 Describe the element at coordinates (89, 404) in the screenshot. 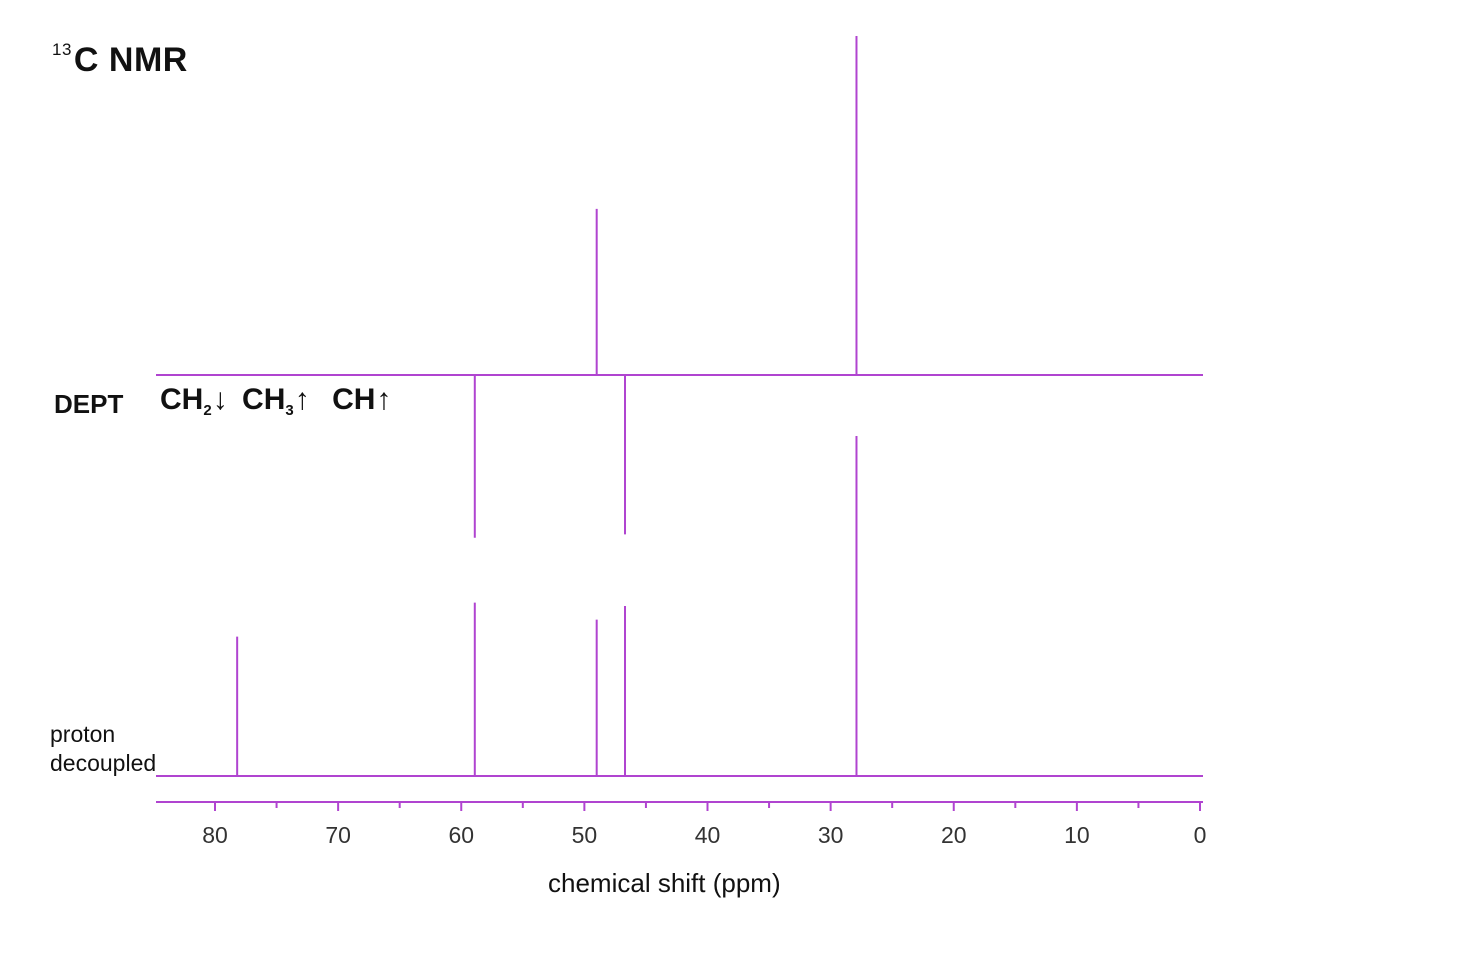

I see `dept-label: DEPT` at that location.